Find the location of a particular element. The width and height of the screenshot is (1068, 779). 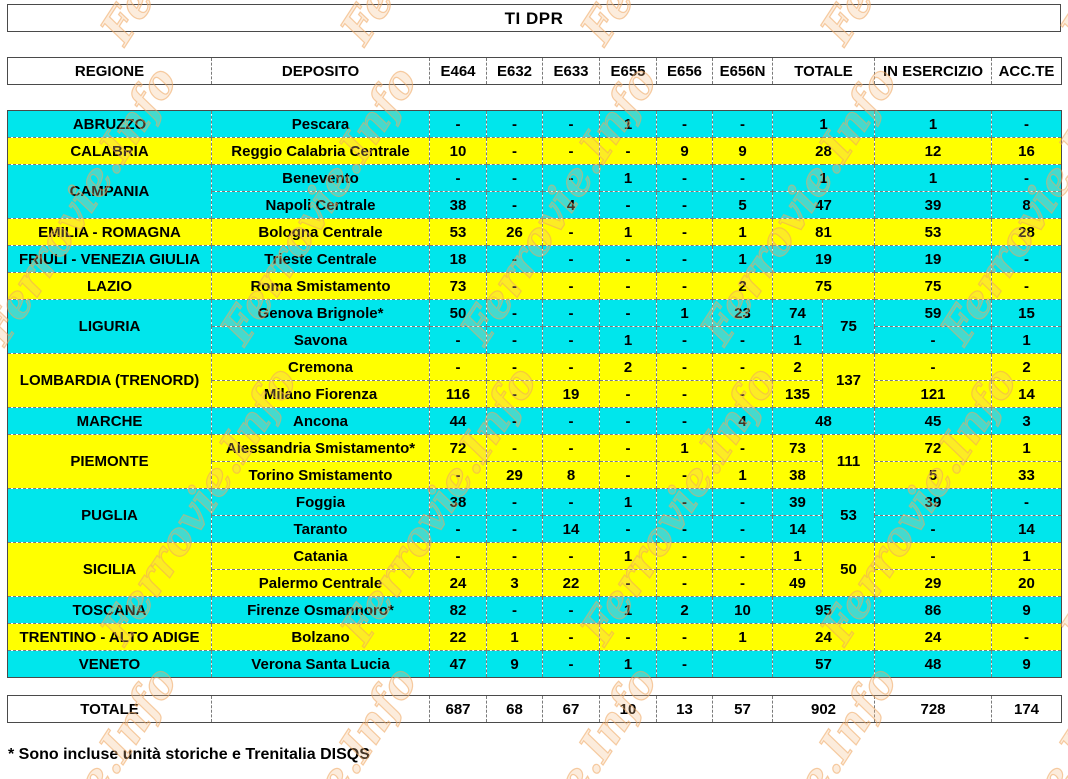

col-header-e655: E655 is located at coordinates (628, 71).